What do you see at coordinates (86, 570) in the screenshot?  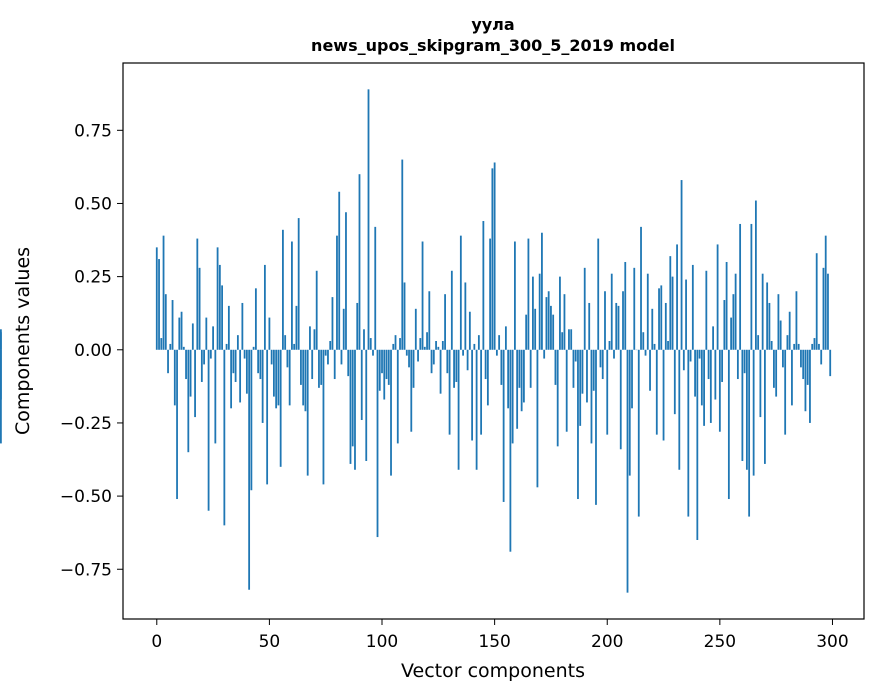 I see `y-tick-label: −0.75` at bounding box center [86, 570].